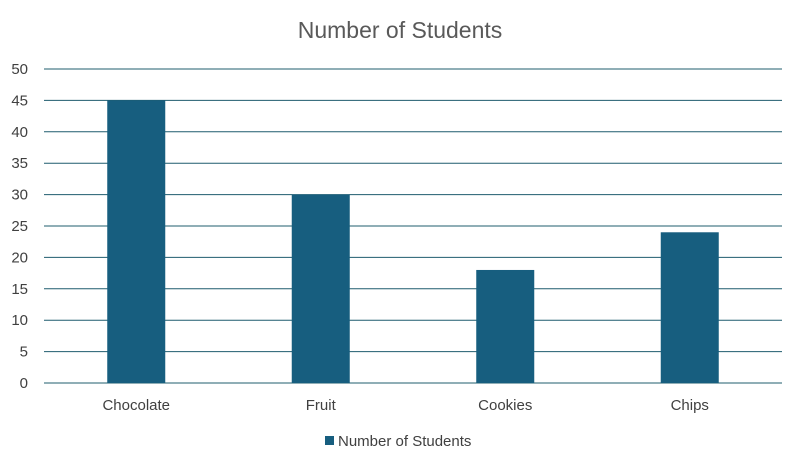 This screenshot has height=462, width=804. Describe the element at coordinates (24, 352) in the screenshot. I see `y-tick-label: 5` at that location.